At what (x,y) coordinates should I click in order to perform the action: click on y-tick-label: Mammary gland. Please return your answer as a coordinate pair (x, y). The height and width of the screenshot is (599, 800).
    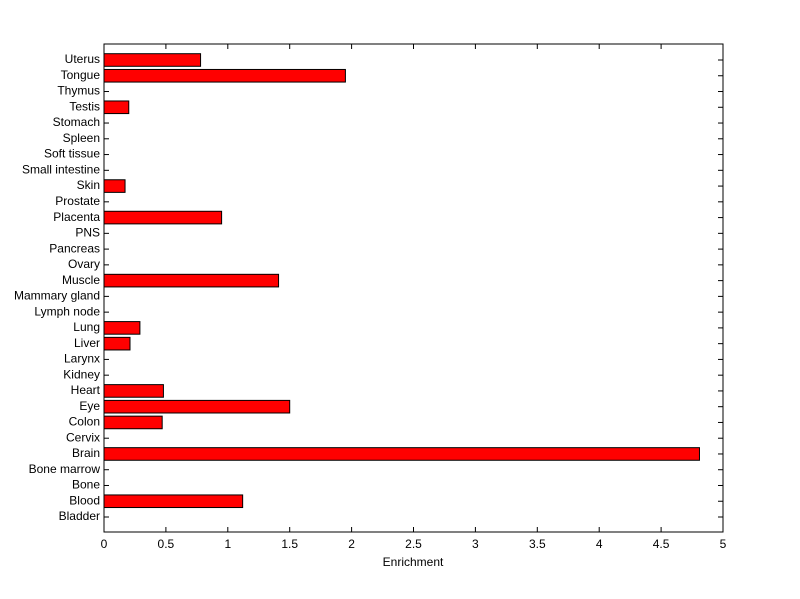
    Looking at the image, I should click on (57, 296).